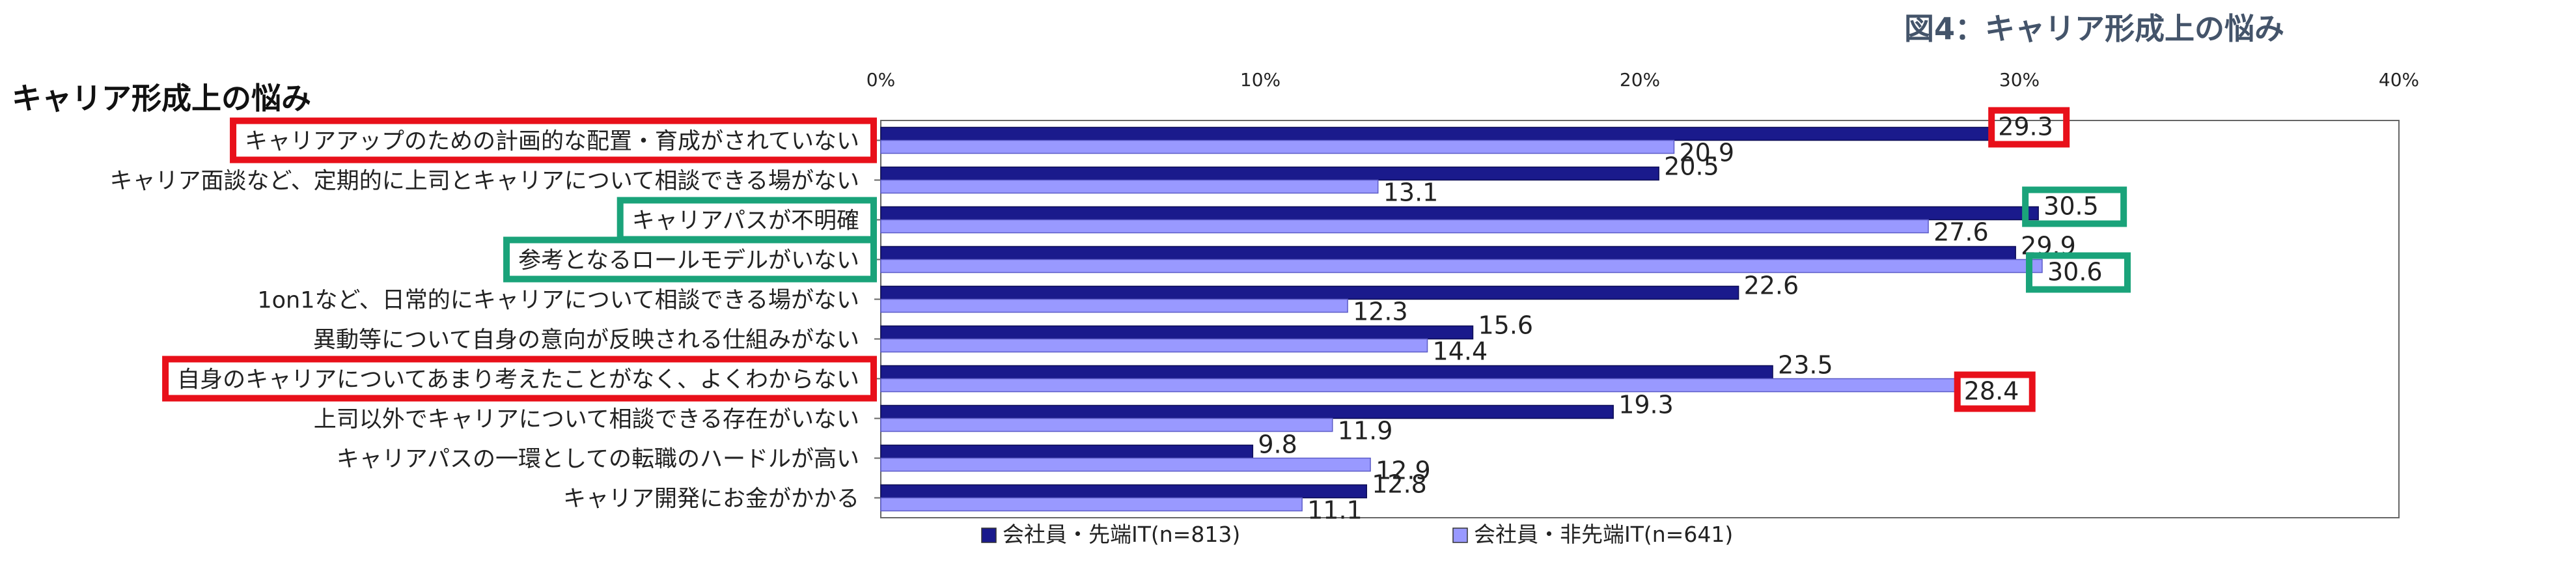 This screenshot has width=2576, height=562. I want to click on data-label: 12.3, so click(1380, 312).